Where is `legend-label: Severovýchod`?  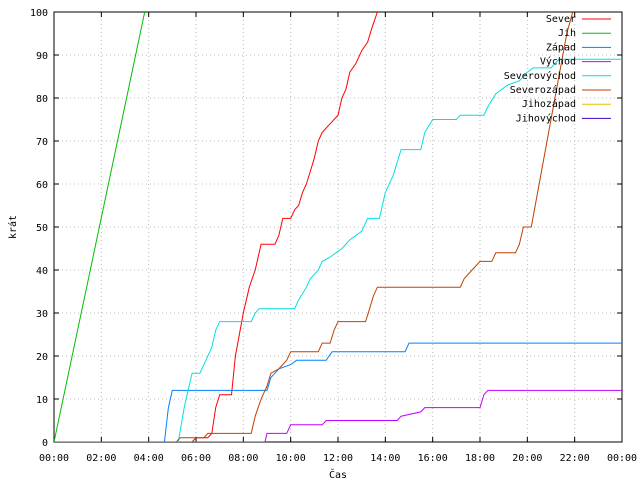
legend-label: Severovýchod is located at coordinates (540, 76).